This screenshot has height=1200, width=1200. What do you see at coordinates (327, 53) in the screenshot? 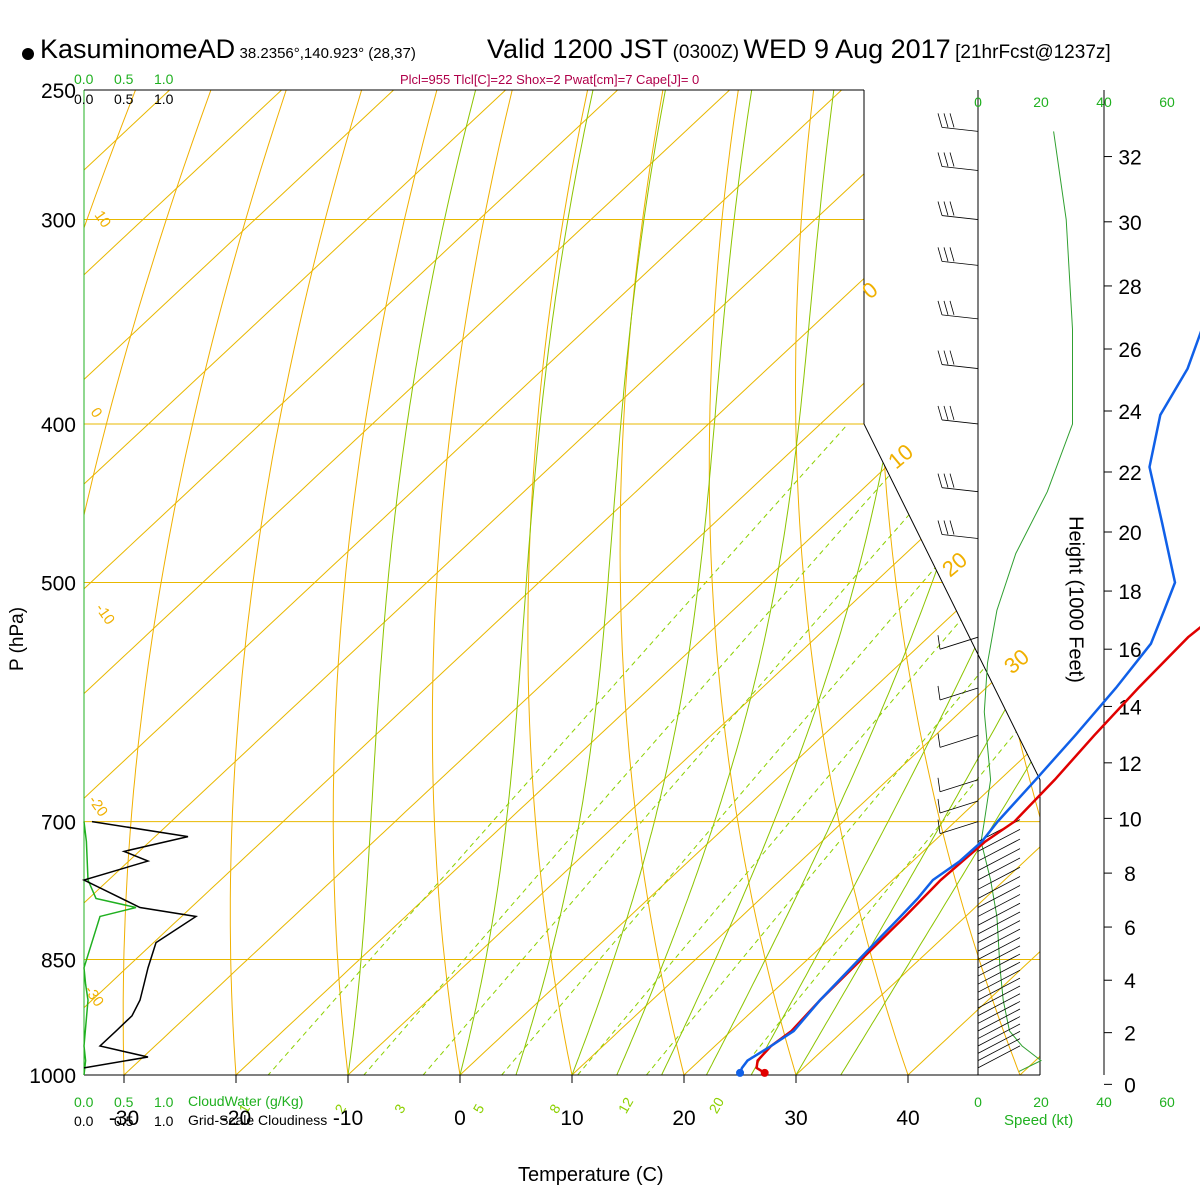
I see `station-coords: 38.2356°,140.923° (28,37)` at bounding box center [327, 53].